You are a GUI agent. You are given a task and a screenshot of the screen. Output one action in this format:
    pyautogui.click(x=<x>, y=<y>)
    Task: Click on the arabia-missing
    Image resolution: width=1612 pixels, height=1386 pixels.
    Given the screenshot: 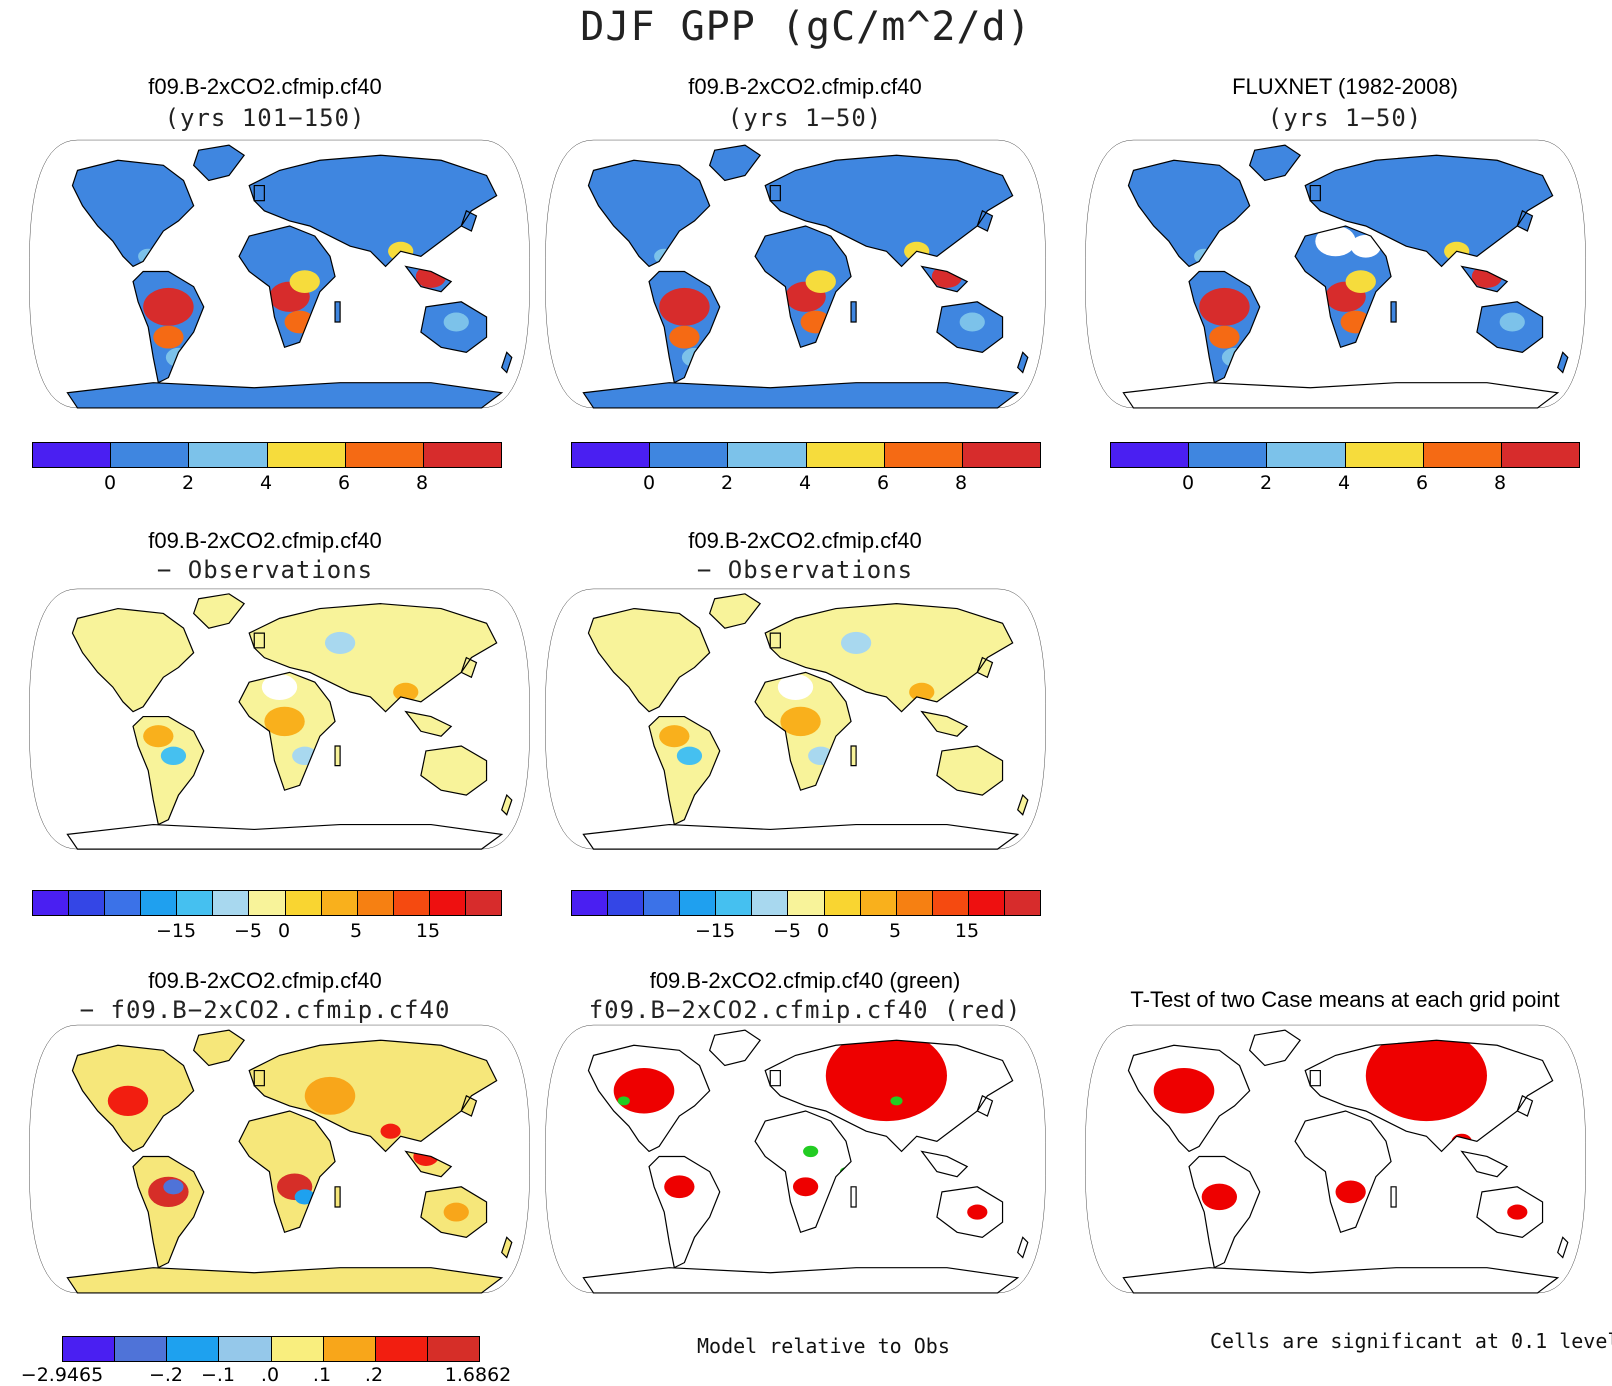 What is the action you would take?
    pyautogui.click(x=1365, y=246)
    